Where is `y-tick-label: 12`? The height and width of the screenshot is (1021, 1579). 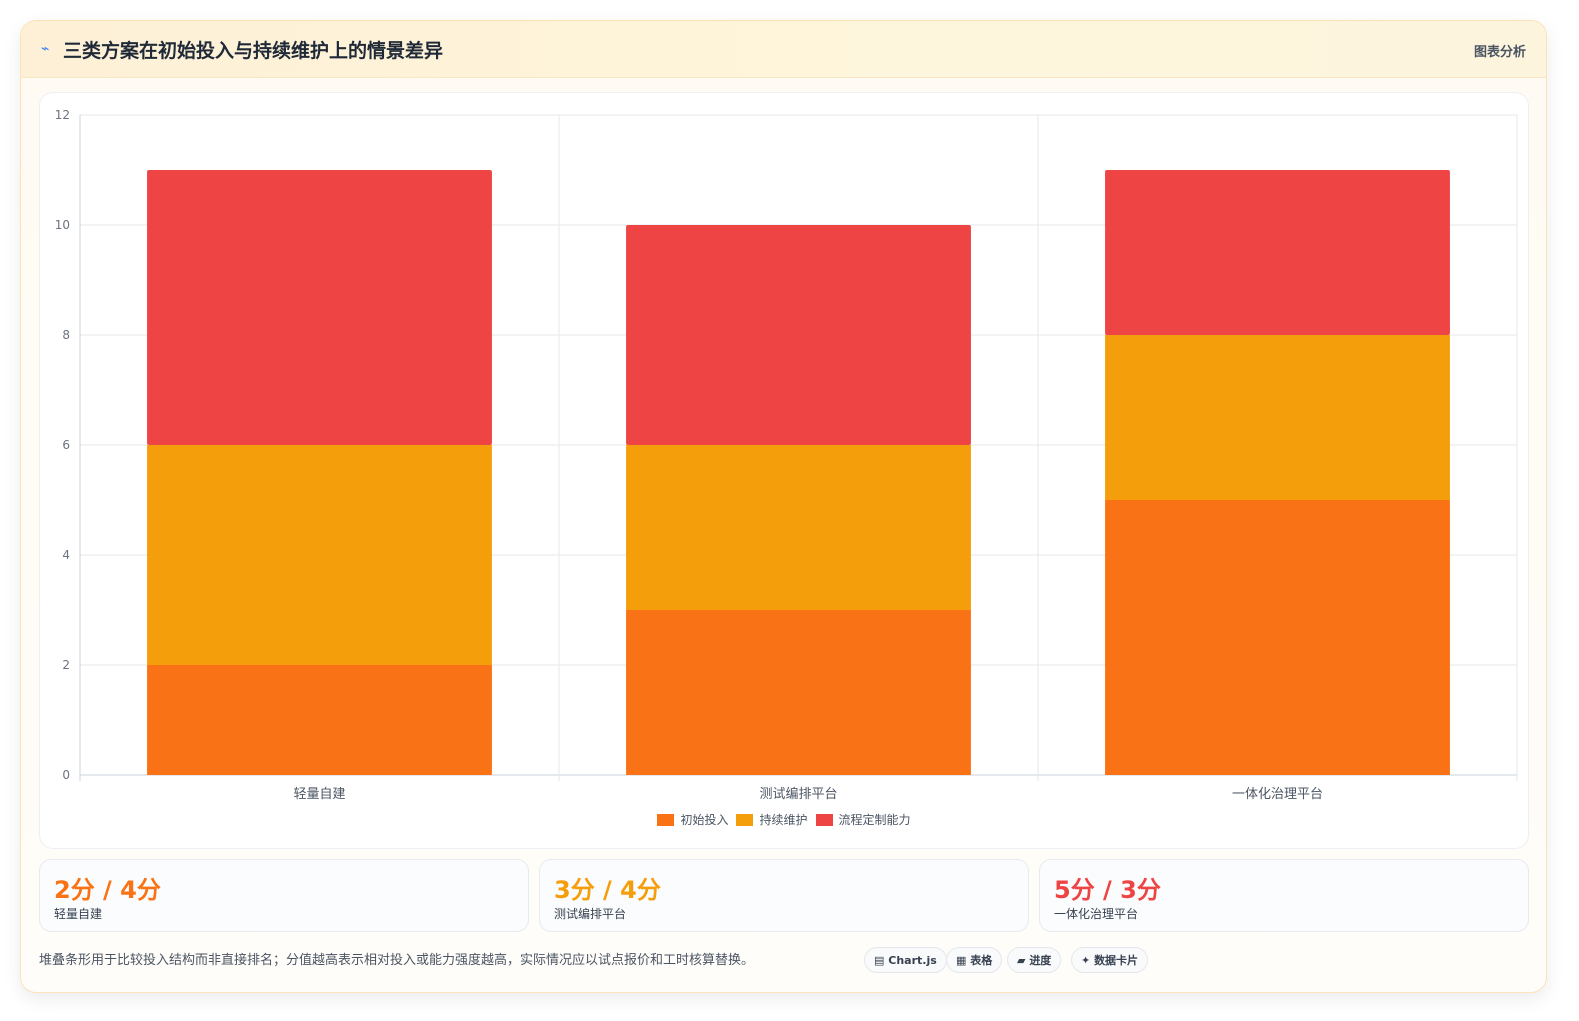
y-tick-label: 12 is located at coordinates (62, 115).